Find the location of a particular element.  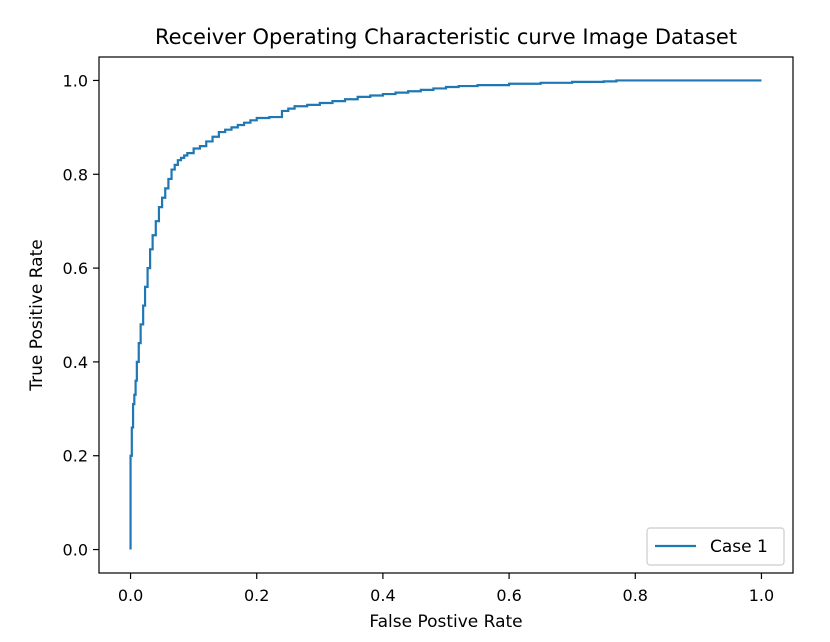

x-tick-label: 0.2 is located at coordinates (256, 595).